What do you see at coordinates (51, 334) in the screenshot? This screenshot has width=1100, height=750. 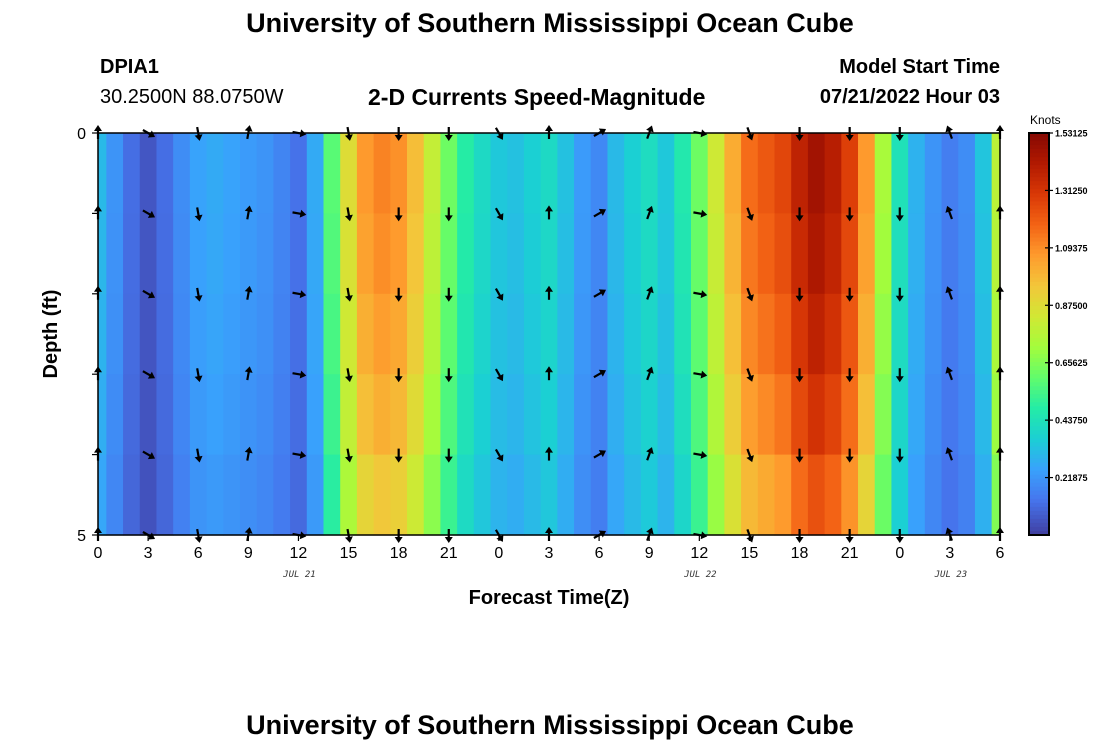 I see `y-axis-label: Depth (ft)` at bounding box center [51, 334].